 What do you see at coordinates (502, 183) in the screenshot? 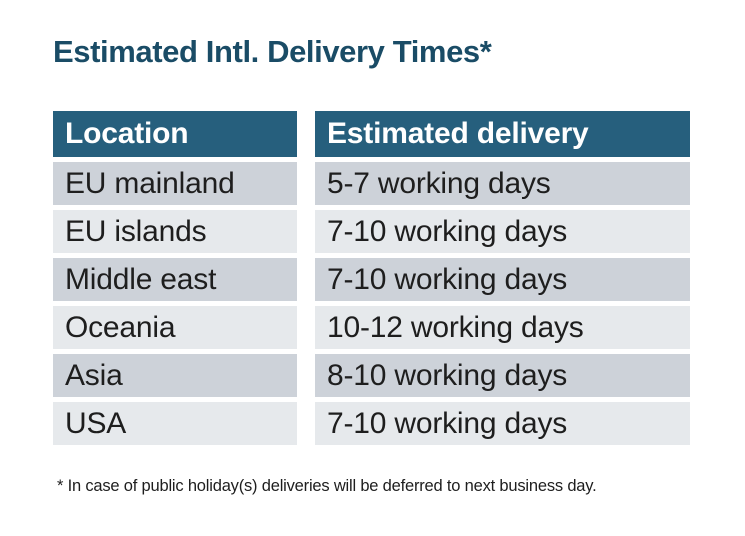
I see `delivery-cell: 5-7 working days` at bounding box center [502, 183].